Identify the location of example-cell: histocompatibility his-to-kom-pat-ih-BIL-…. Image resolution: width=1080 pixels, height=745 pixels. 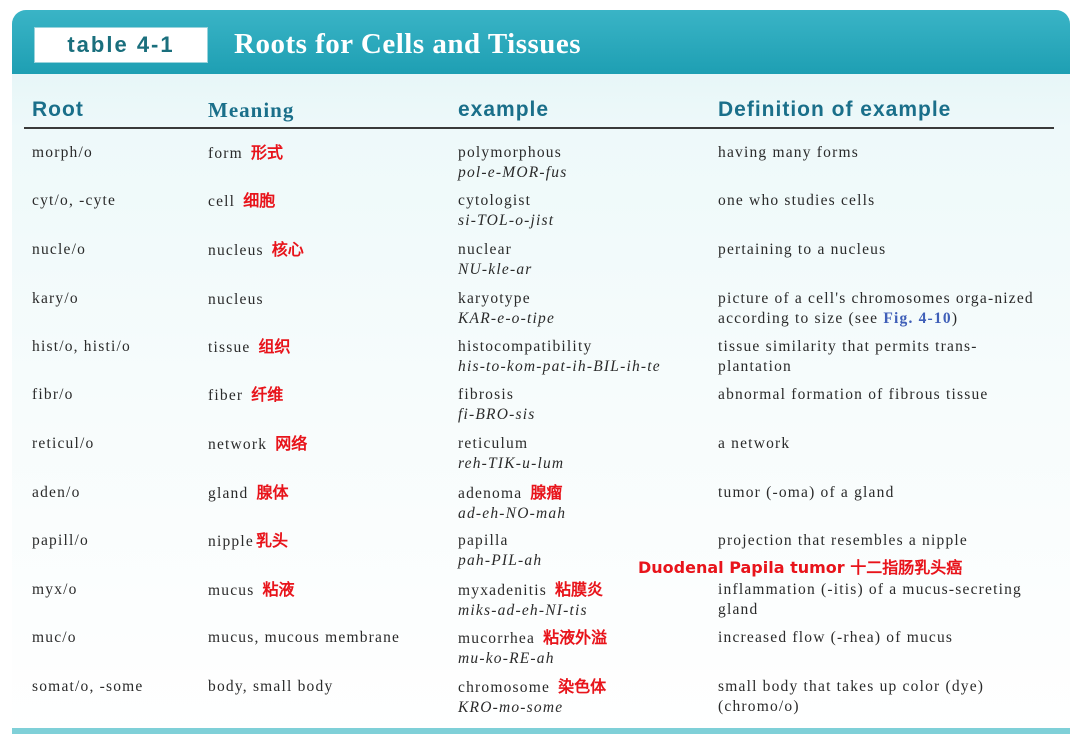
(559, 357).